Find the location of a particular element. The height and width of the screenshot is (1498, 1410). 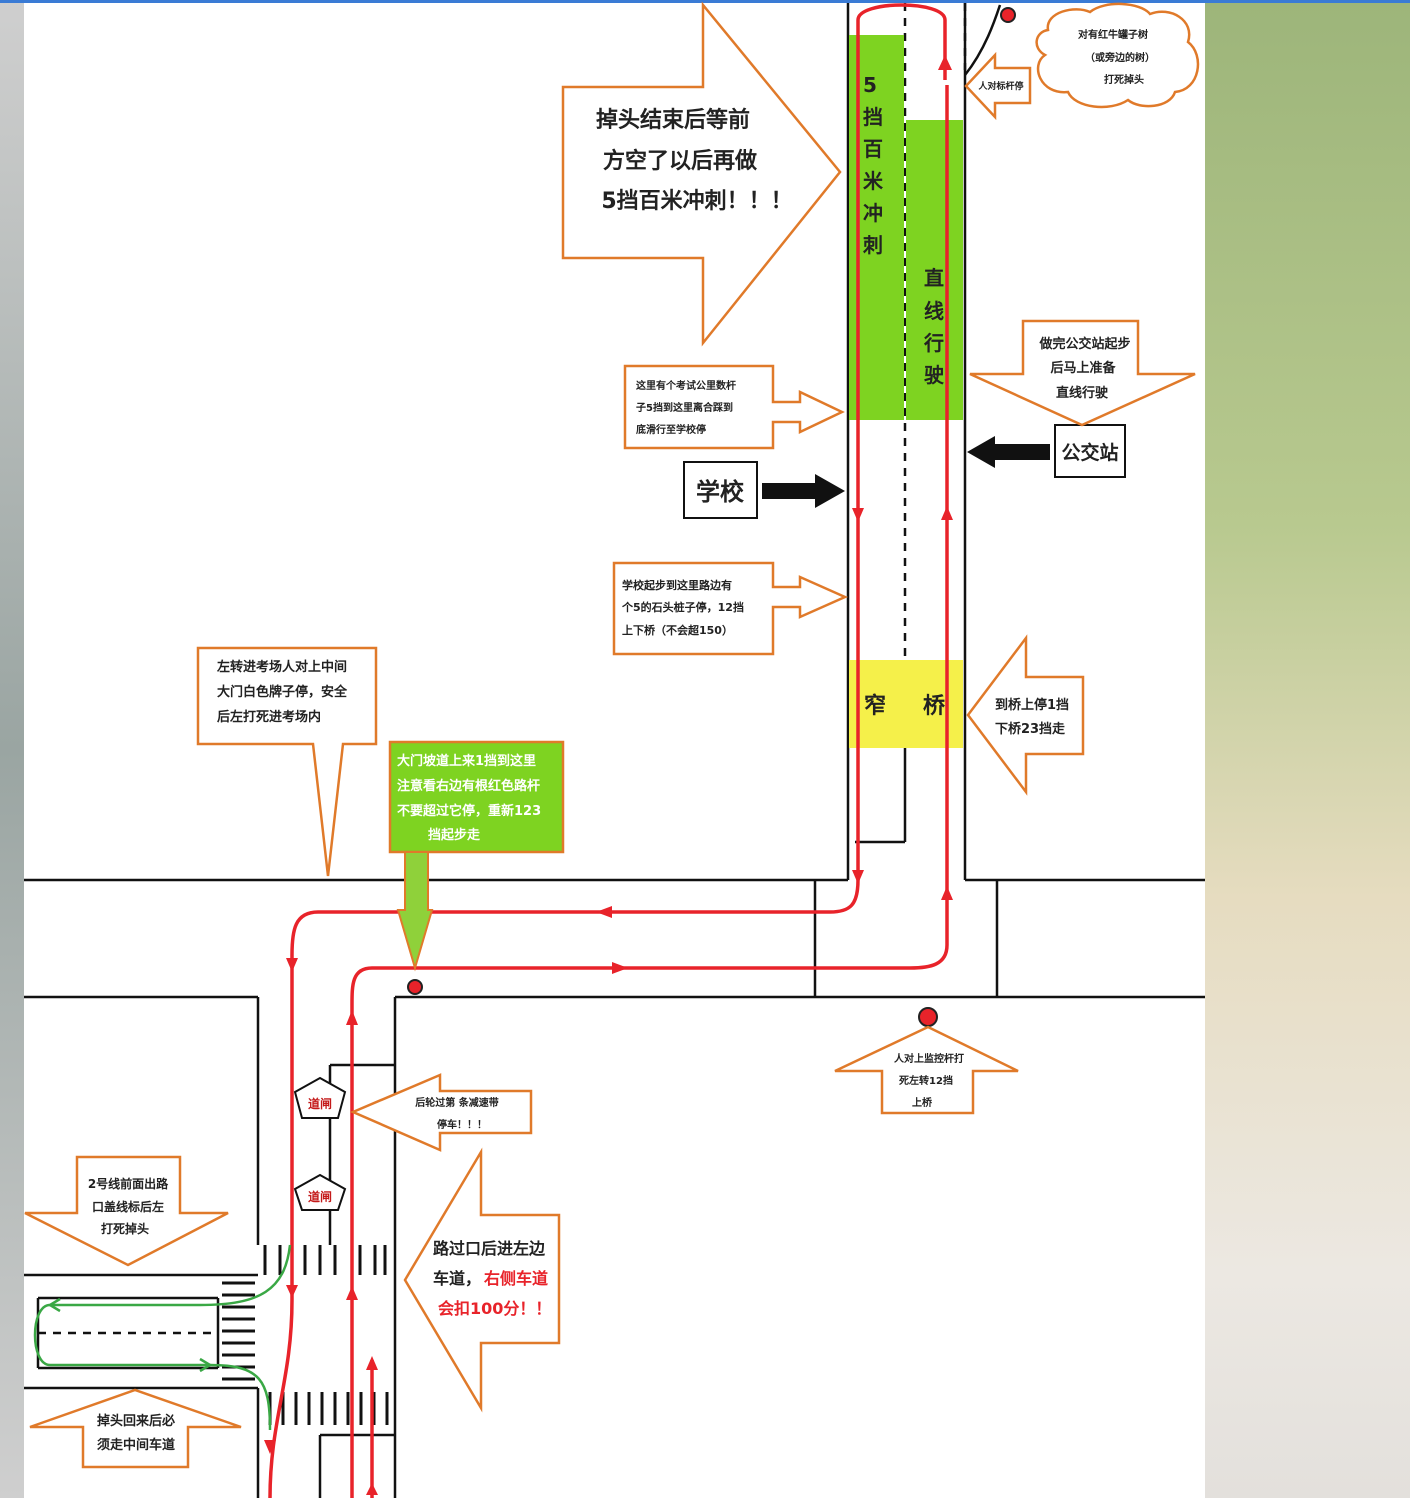

callout-left-turn-gate: 左转进考场人对上中间 大门白色牌子停，安全 后左打死进考场内 is located at coordinates (282, 692).